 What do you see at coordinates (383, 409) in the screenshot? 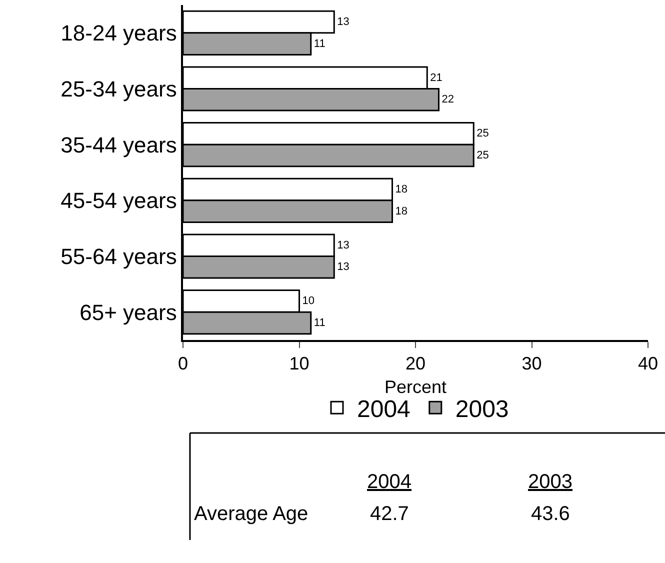
I see `legend-label: 2004` at bounding box center [383, 409].